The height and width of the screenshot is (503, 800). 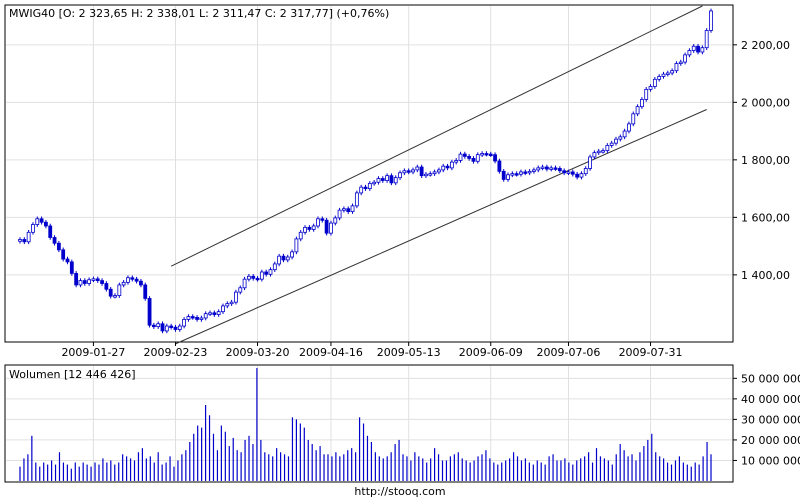 What do you see at coordinates (399, 491) in the screenshot?
I see `source-link: http://stooq.com` at bounding box center [399, 491].